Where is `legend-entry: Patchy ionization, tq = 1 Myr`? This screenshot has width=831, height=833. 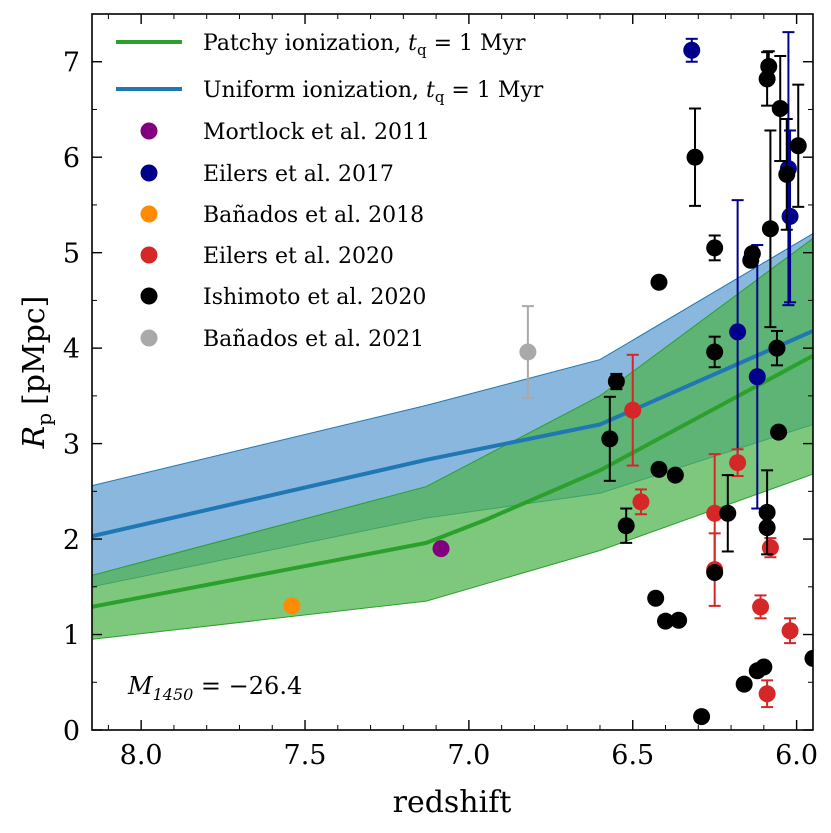
legend-entry: Patchy ionization, tq = 1 Myr is located at coordinates (321, 45).